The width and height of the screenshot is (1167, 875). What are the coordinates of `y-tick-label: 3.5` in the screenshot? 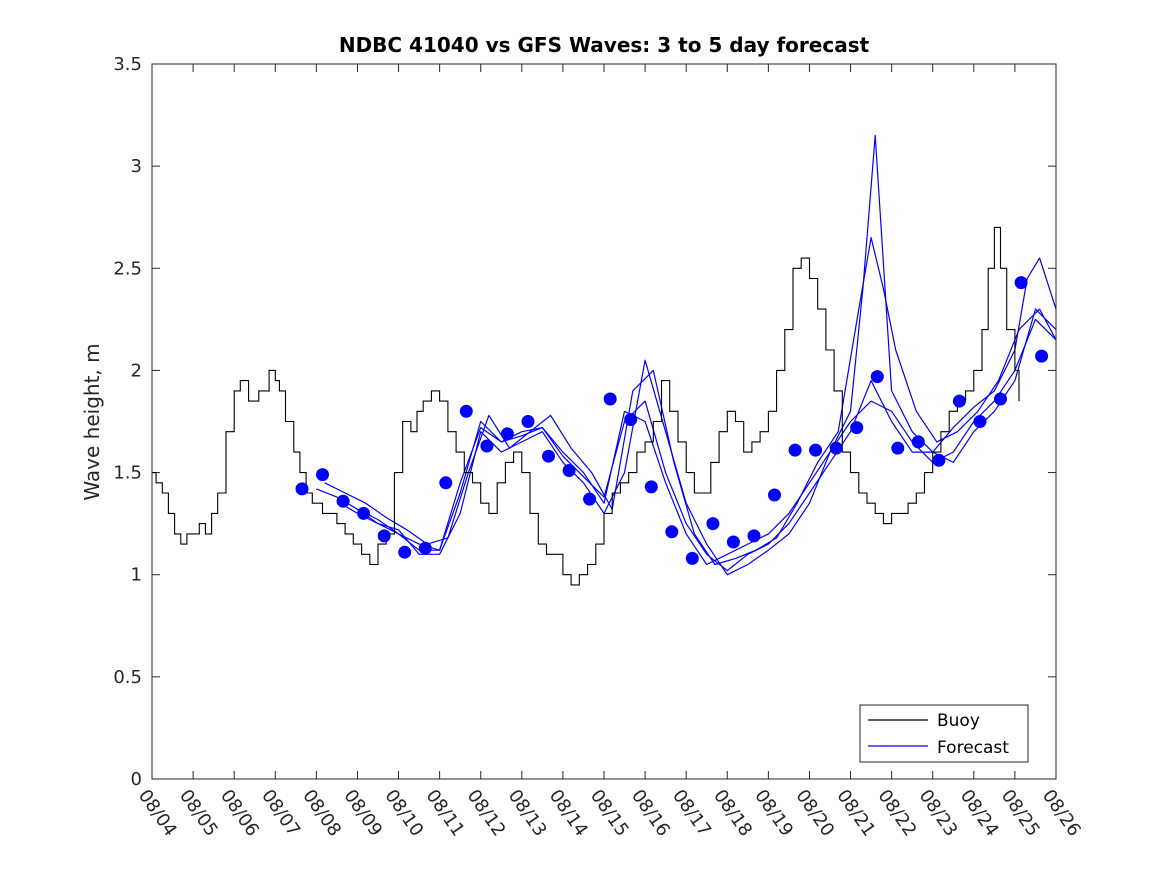 It's located at (127, 64).